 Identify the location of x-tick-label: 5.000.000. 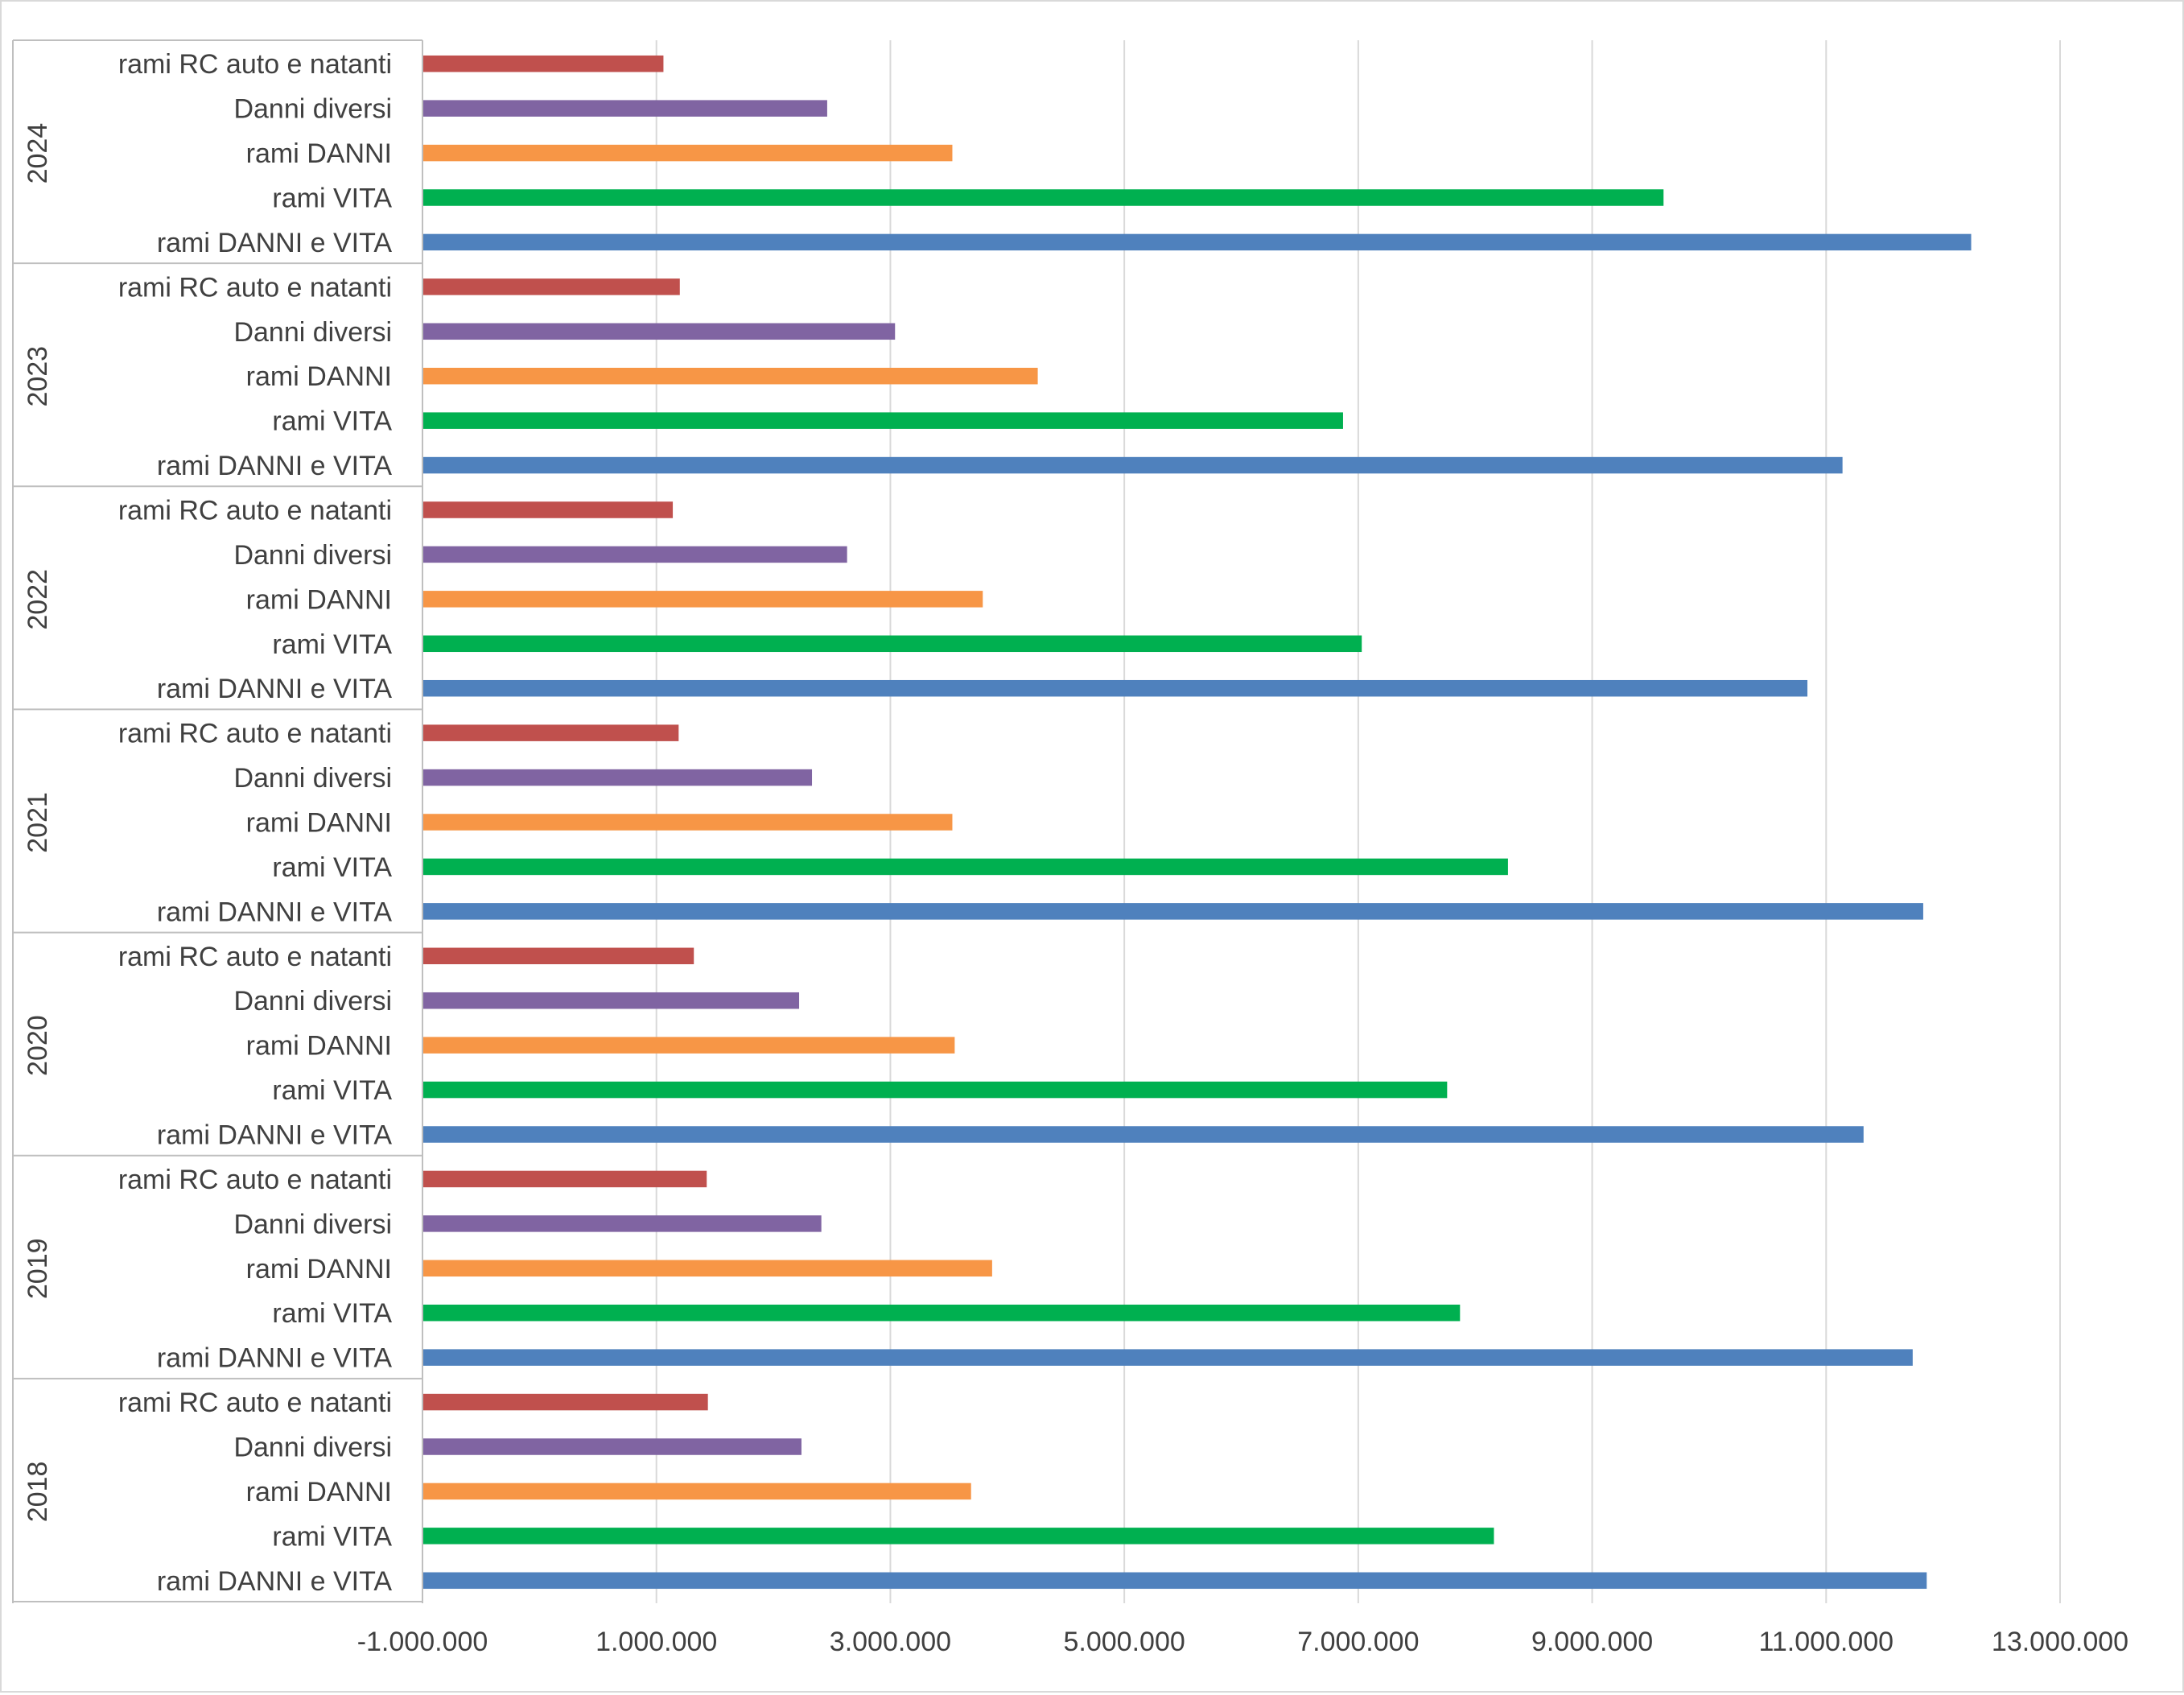
(1124, 1642).